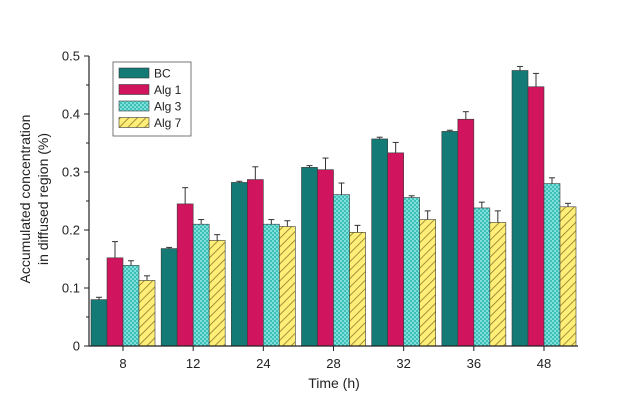 The height and width of the screenshot is (404, 620). What do you see at coordinates (134, 106) in the screenshot?
I see `legend-swatch-alg3` at bounding box center [134, 106].